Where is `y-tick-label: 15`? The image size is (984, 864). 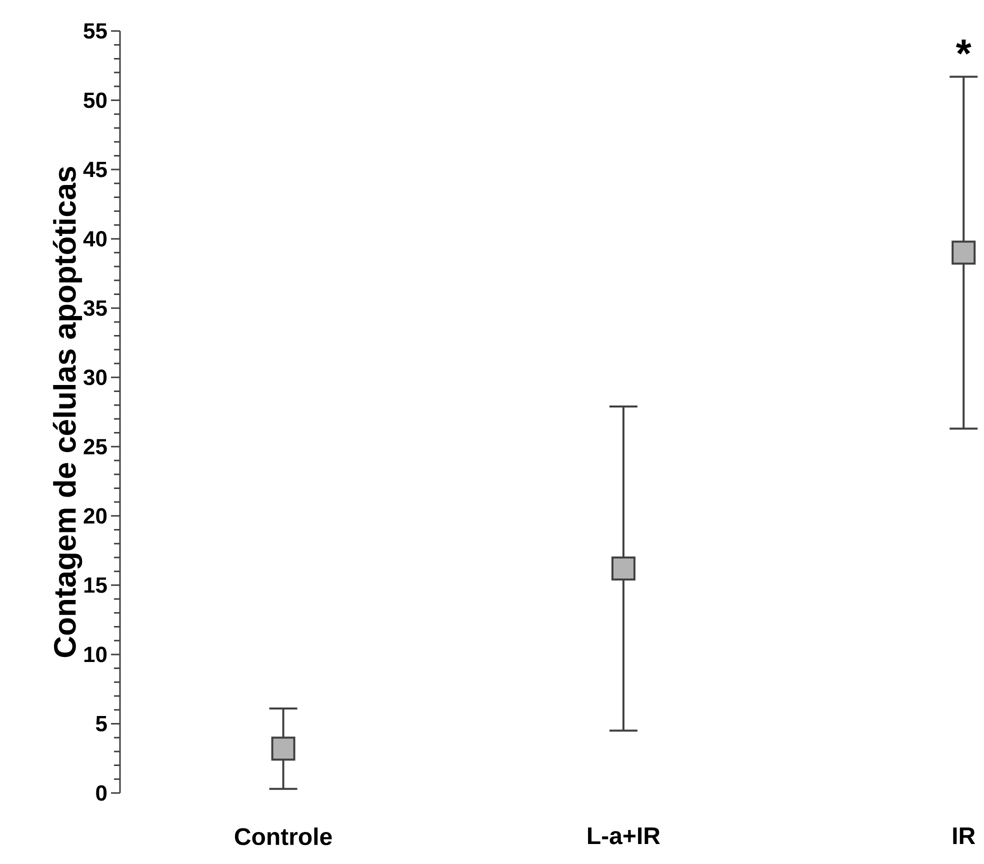 y-tick-label: 15 is located at coordinates (95, 585).